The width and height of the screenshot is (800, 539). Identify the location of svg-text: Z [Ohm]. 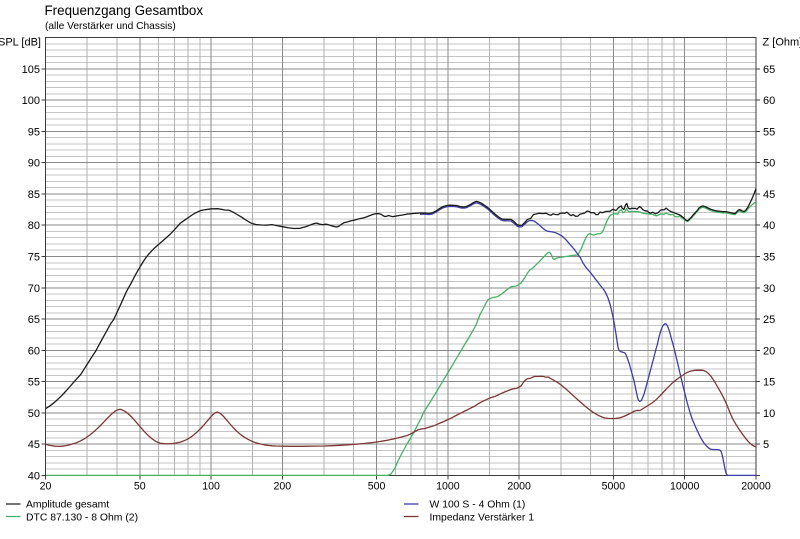
(781, 43).